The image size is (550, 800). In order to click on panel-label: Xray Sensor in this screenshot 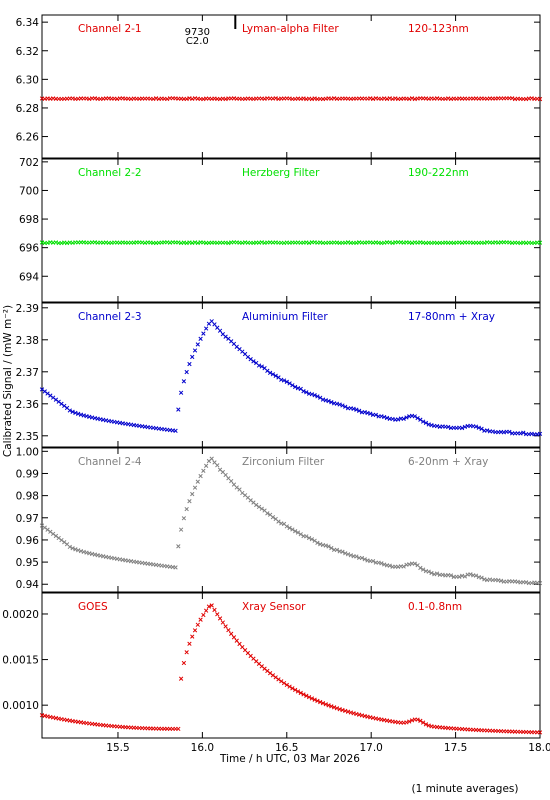, I will do `click(274, 607)`.